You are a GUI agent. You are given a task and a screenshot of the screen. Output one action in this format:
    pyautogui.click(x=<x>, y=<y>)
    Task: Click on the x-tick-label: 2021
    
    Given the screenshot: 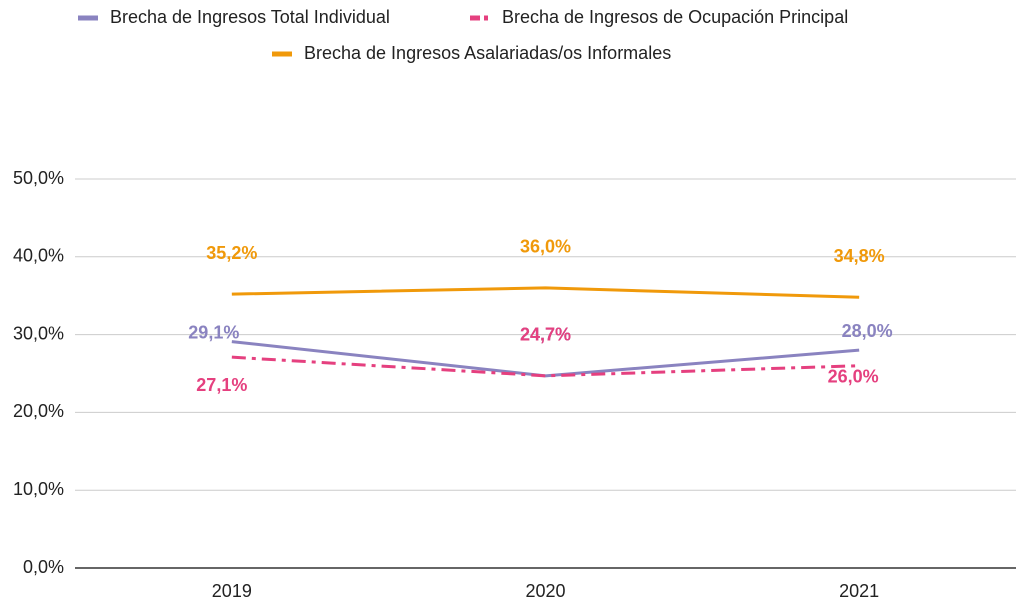 What is the action you would take?
    pyautogui.click(x=859, y=591)
    